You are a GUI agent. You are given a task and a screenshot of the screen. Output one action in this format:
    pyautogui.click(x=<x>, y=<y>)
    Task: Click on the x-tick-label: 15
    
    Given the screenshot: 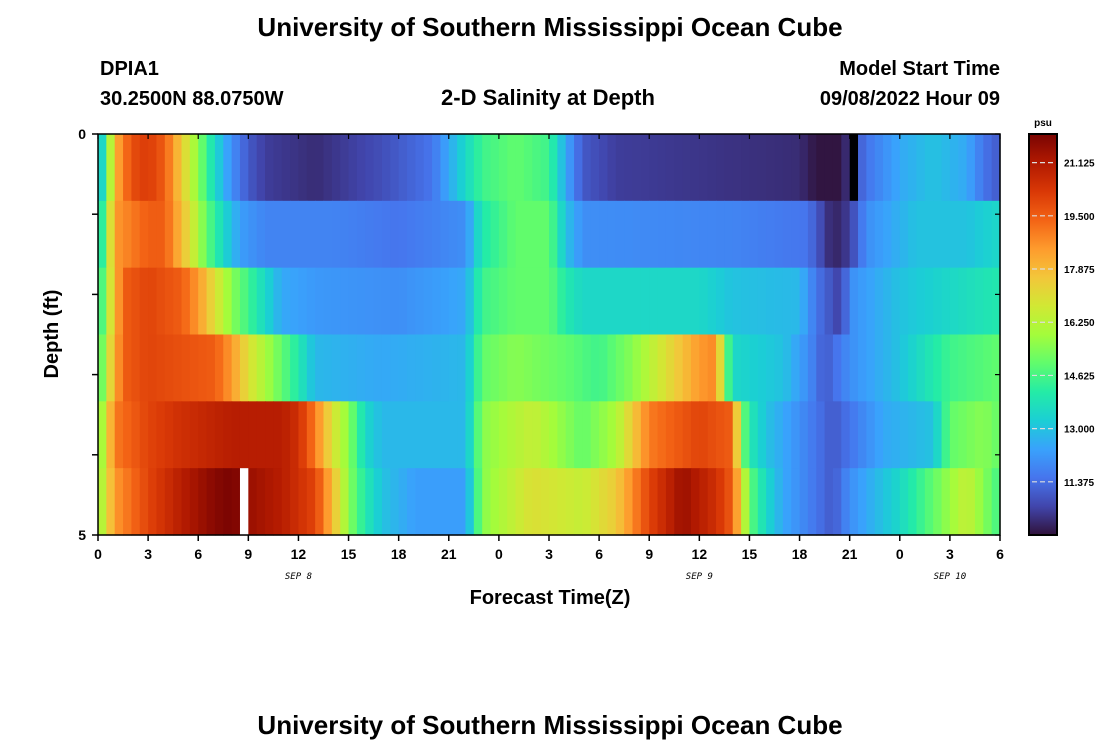 What is the action you would take?
    pyautogui.click(x=349, y=554)
    